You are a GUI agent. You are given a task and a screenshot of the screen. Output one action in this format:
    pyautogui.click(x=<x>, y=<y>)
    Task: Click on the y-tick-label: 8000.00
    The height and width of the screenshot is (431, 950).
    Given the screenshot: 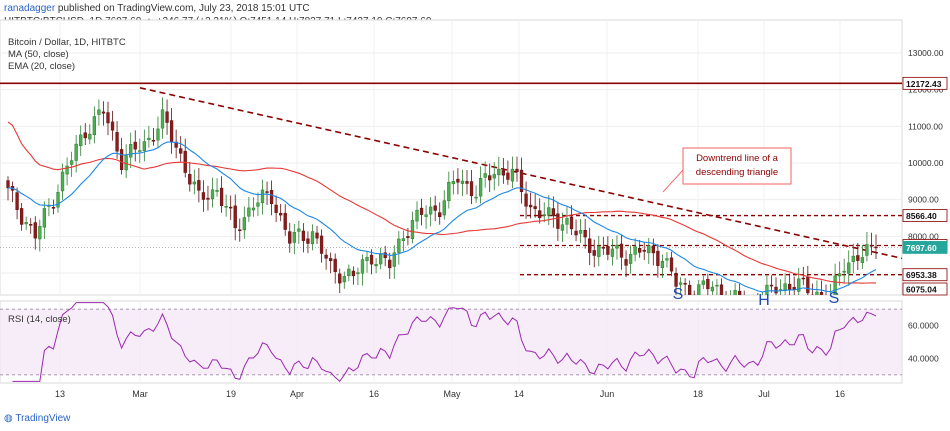 What is the action you would take?
    pyautogui.click(x=923, y=236)
    